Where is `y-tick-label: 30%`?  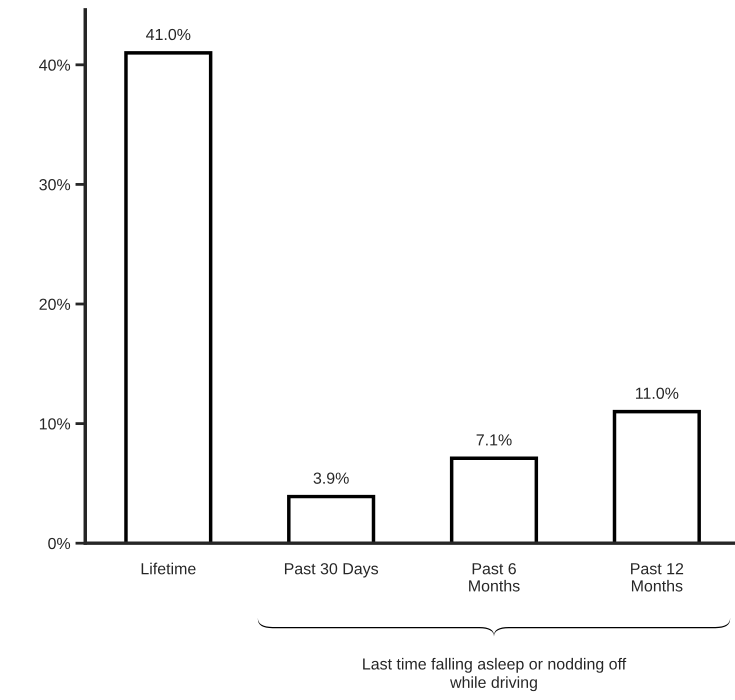
y-tick-label: 30% is located at coordinates (54, 184).